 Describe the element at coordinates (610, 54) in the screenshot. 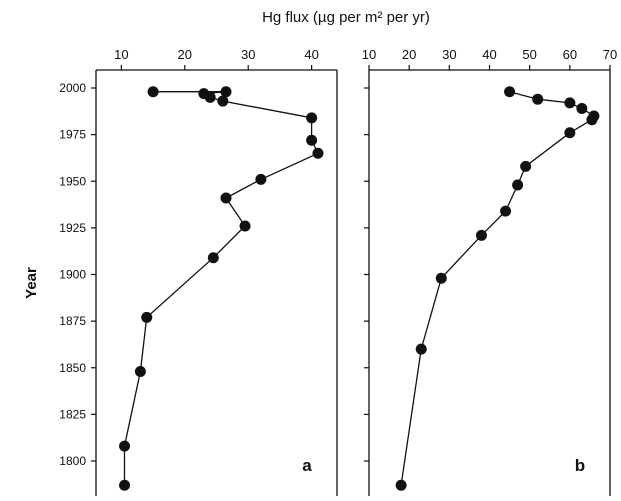

I see `x-tick-label-70: 70` at that location.